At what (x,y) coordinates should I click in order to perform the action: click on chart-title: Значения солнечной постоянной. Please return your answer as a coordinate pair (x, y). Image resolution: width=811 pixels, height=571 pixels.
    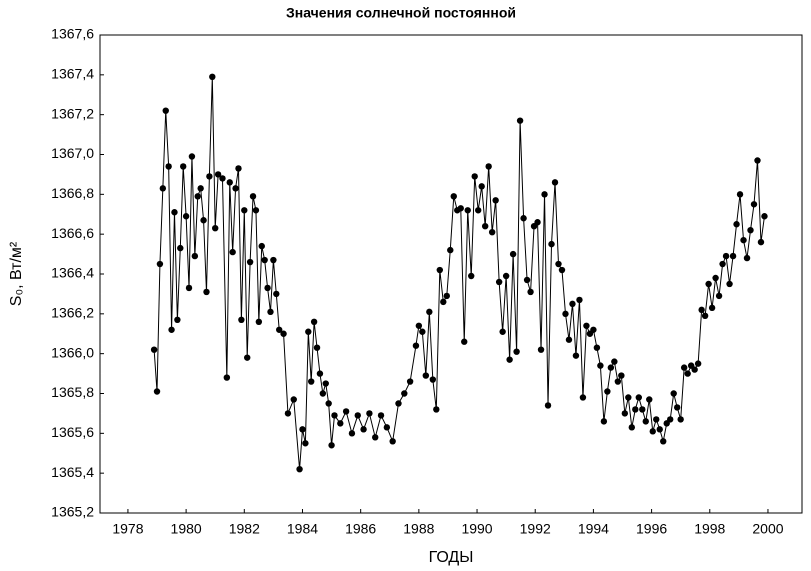
    Looking at the image, I should click on (401, 13).